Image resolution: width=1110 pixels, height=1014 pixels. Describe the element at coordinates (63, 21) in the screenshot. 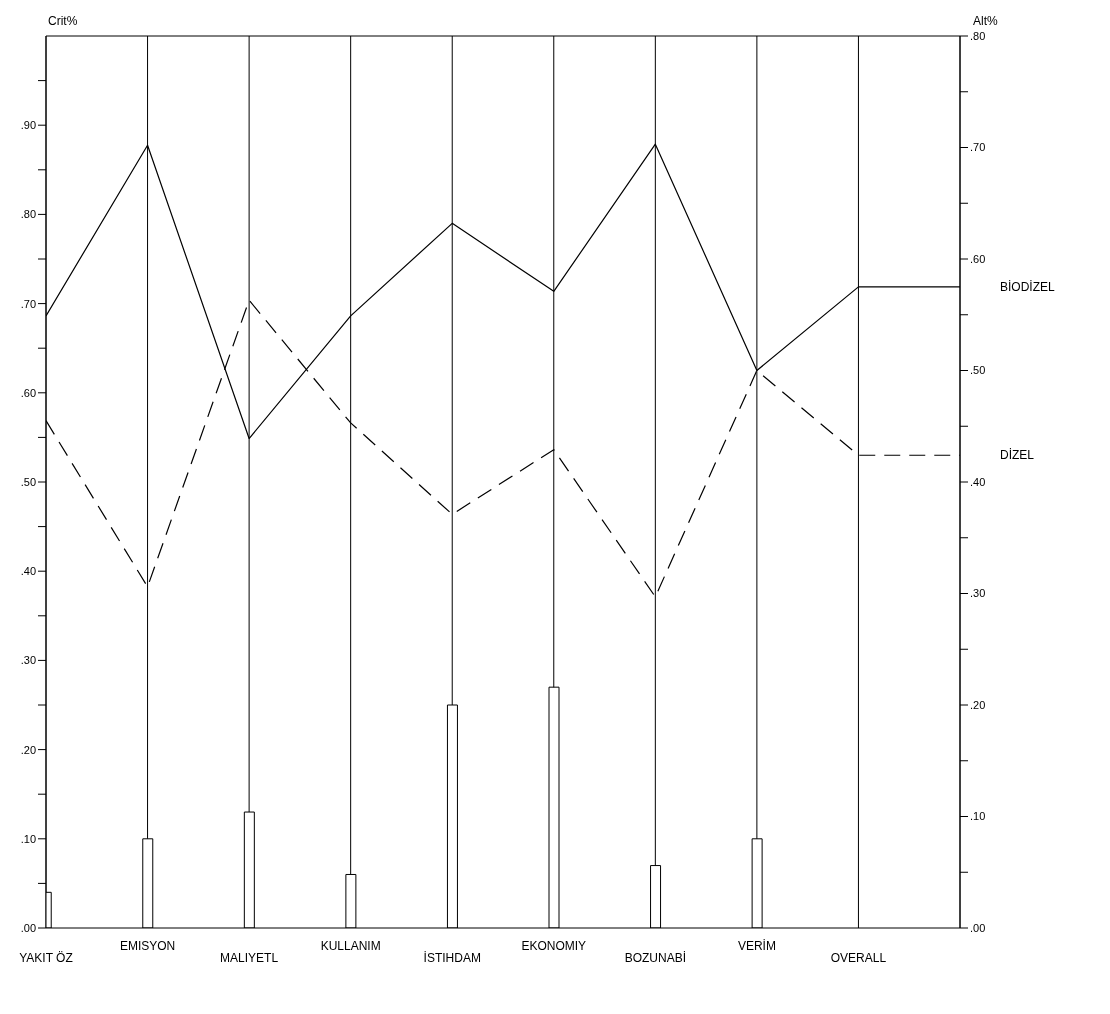

I see `y-axis-title: Crit%` at that location.